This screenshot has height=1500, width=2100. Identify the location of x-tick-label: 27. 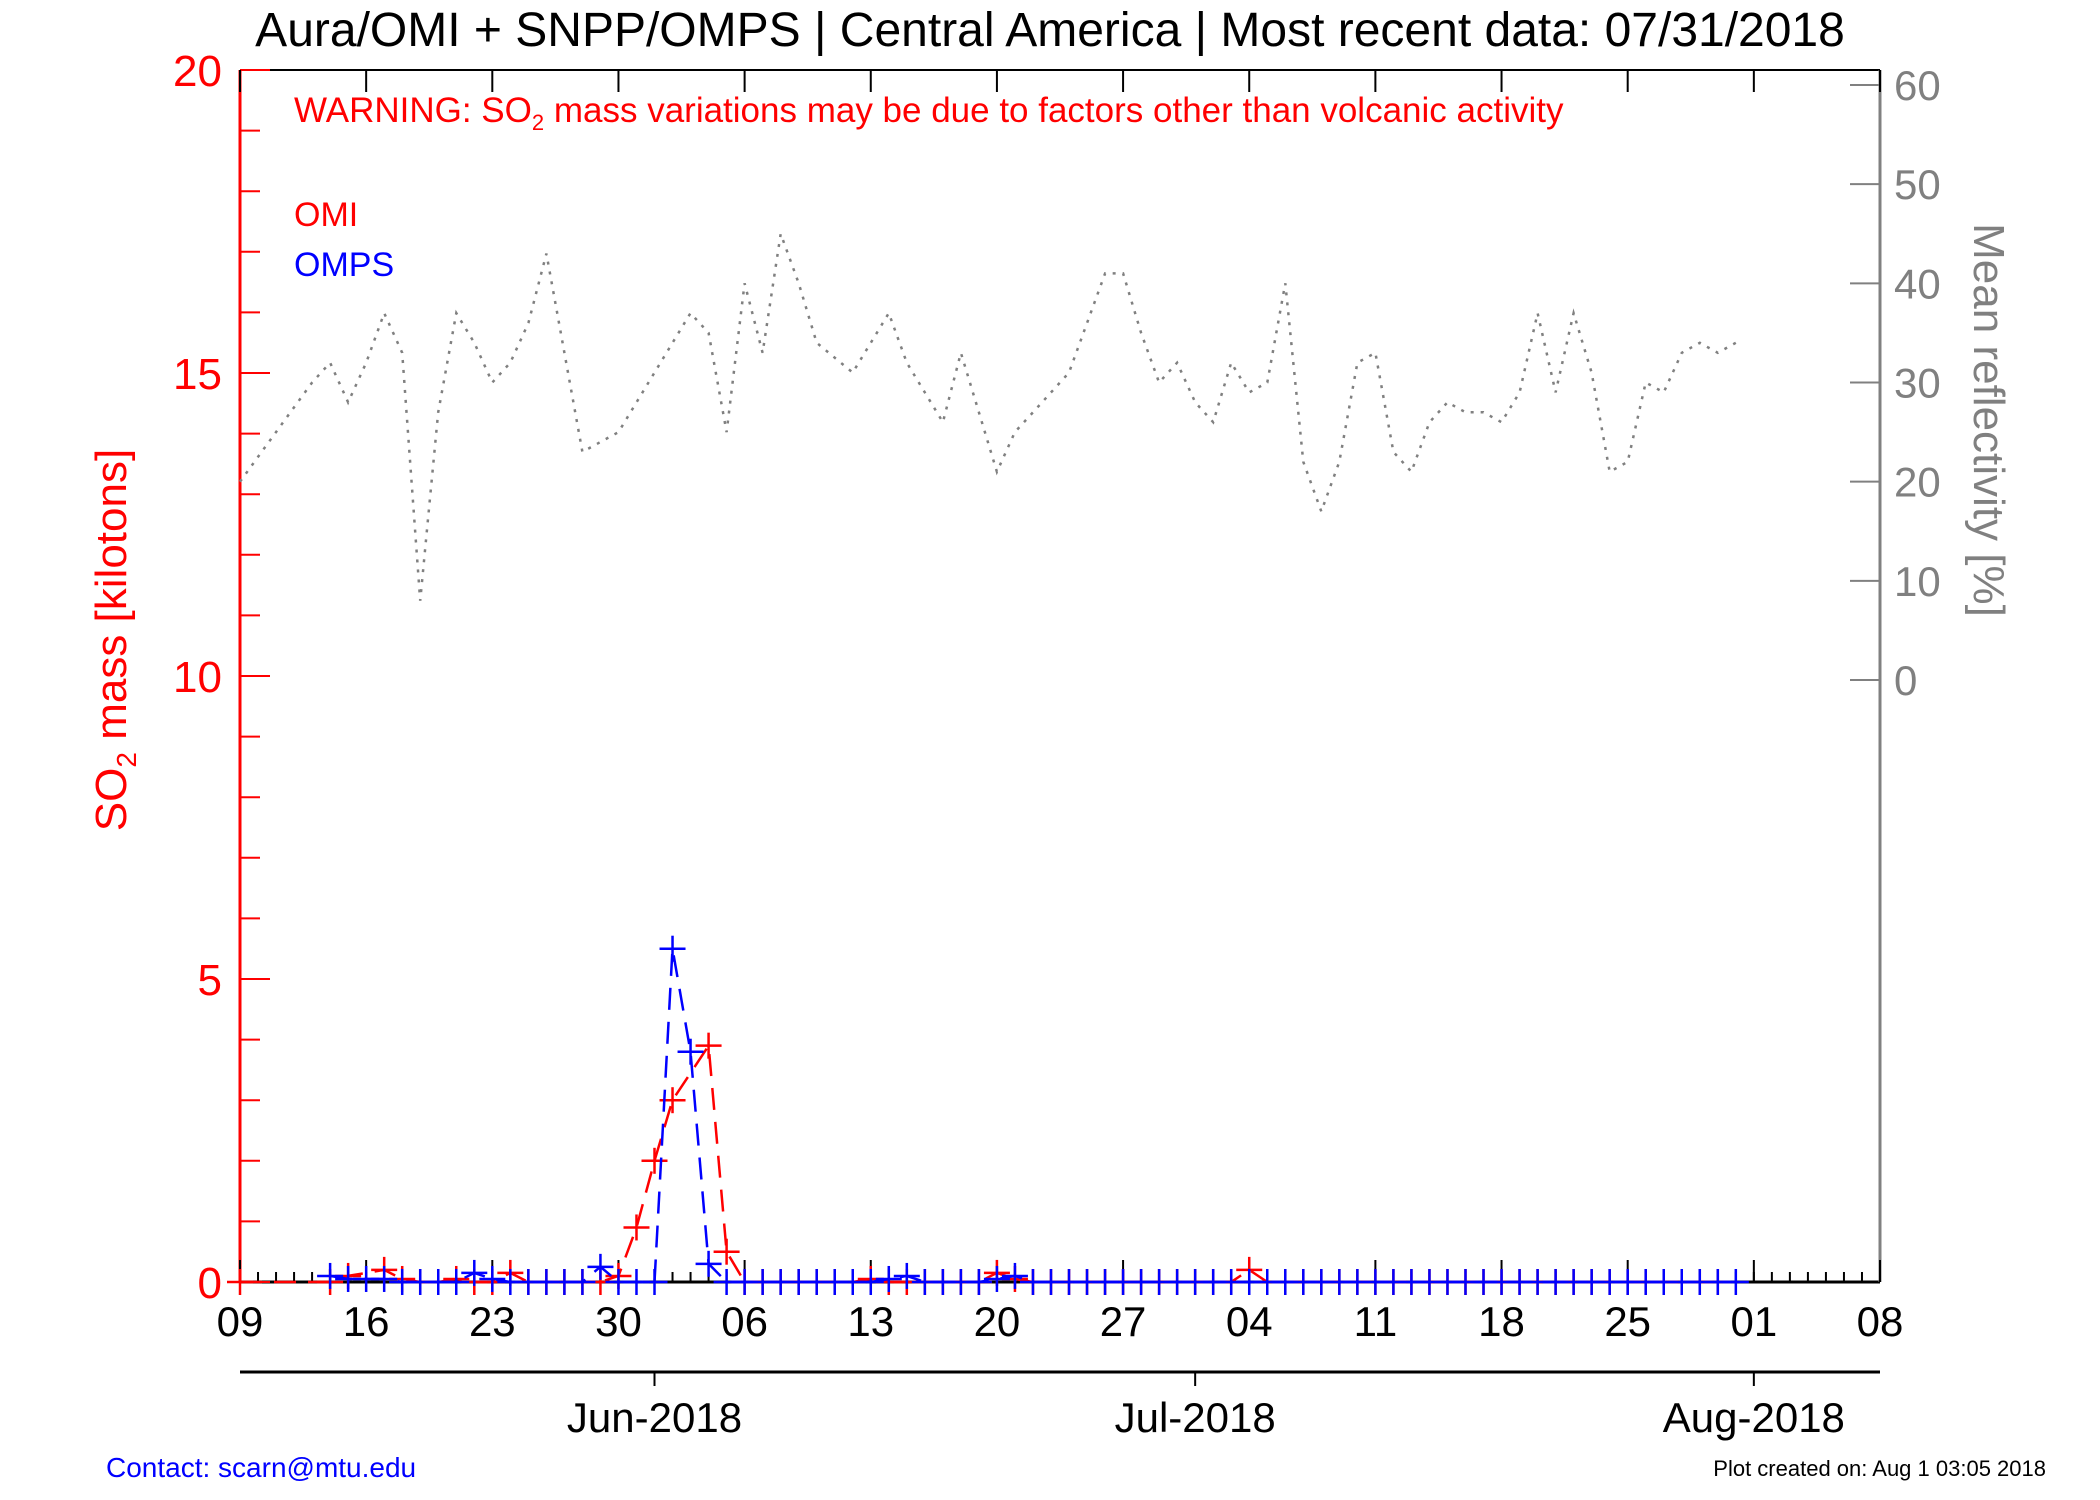
(1123, 1321).